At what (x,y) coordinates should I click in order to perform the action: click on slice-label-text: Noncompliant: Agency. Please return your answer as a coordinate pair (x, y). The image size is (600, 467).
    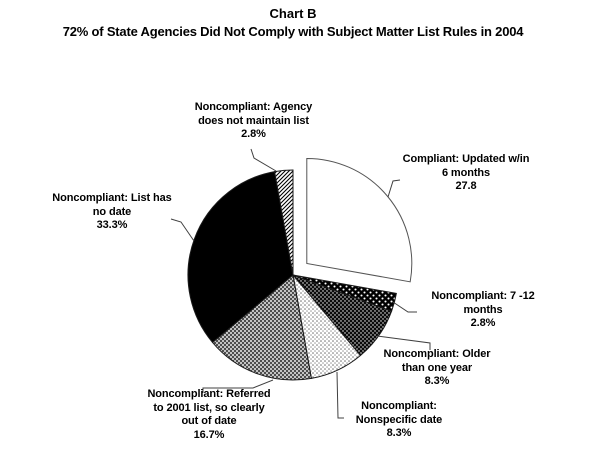
    Looking at the image, I should click on (253, 107).